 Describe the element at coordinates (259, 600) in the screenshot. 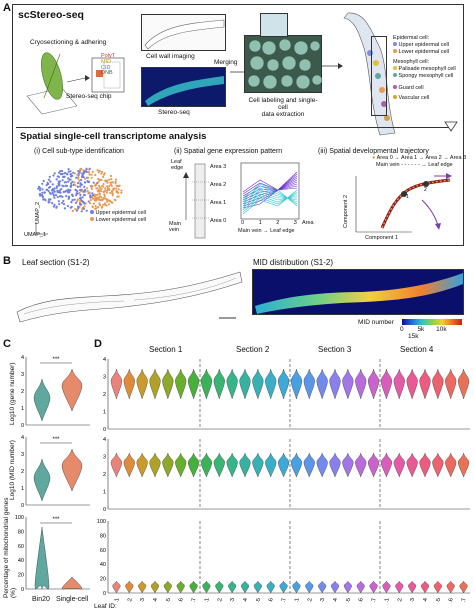

I see `leaf-id-label: S2-5` at that location.